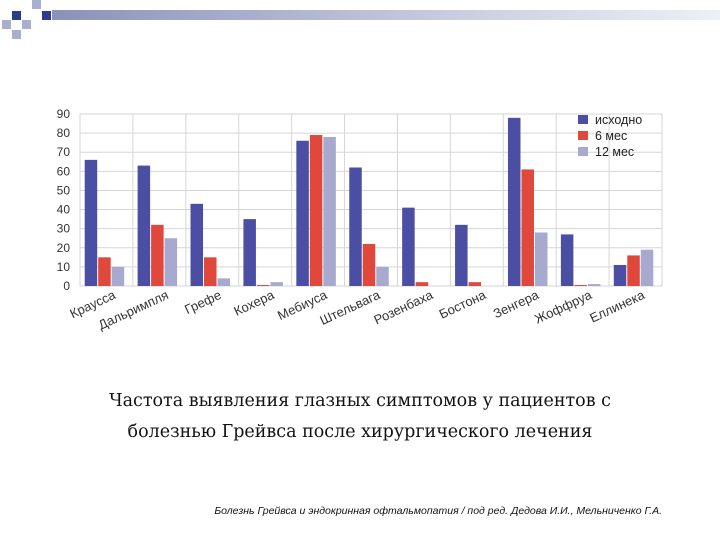 The image size is (720, 540). I want to click on legend-label: исходно, so click(618, 120).